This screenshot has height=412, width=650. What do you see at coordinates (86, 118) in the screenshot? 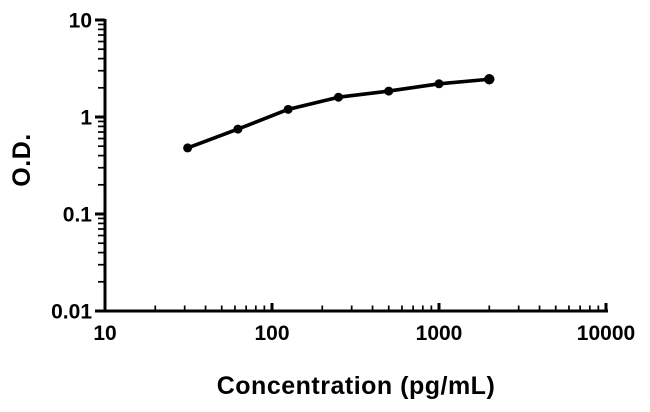
I see `y-tick-label: 1` at bounding box center [86, 118].